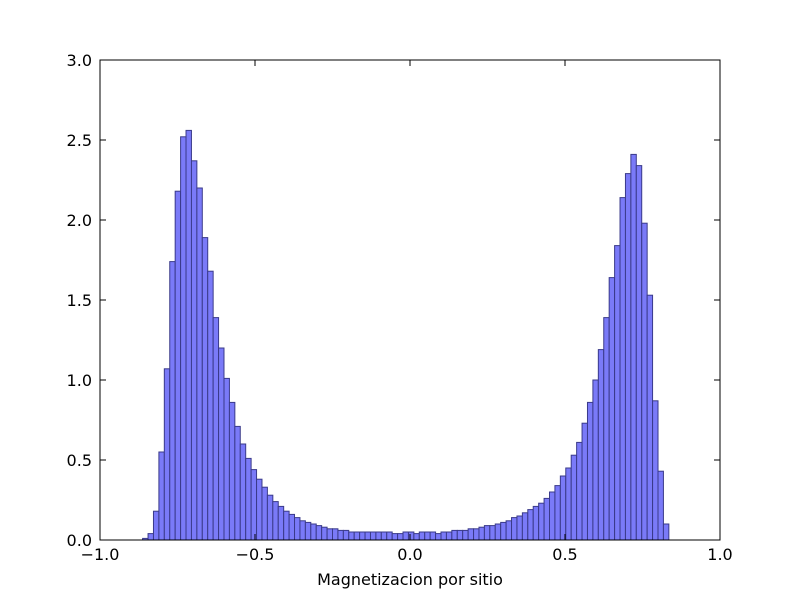  Describe the element at coordinates (79, 540) in the screenshot. I see `y-tick-label: 0.0` at that location.